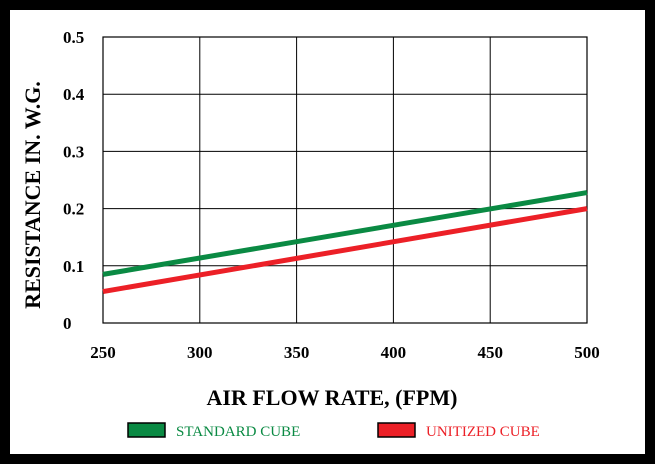 Image resolution: width=655 pixels, height=464 pixels. I want to click on series-line-standard-cube, so click(345, 233).